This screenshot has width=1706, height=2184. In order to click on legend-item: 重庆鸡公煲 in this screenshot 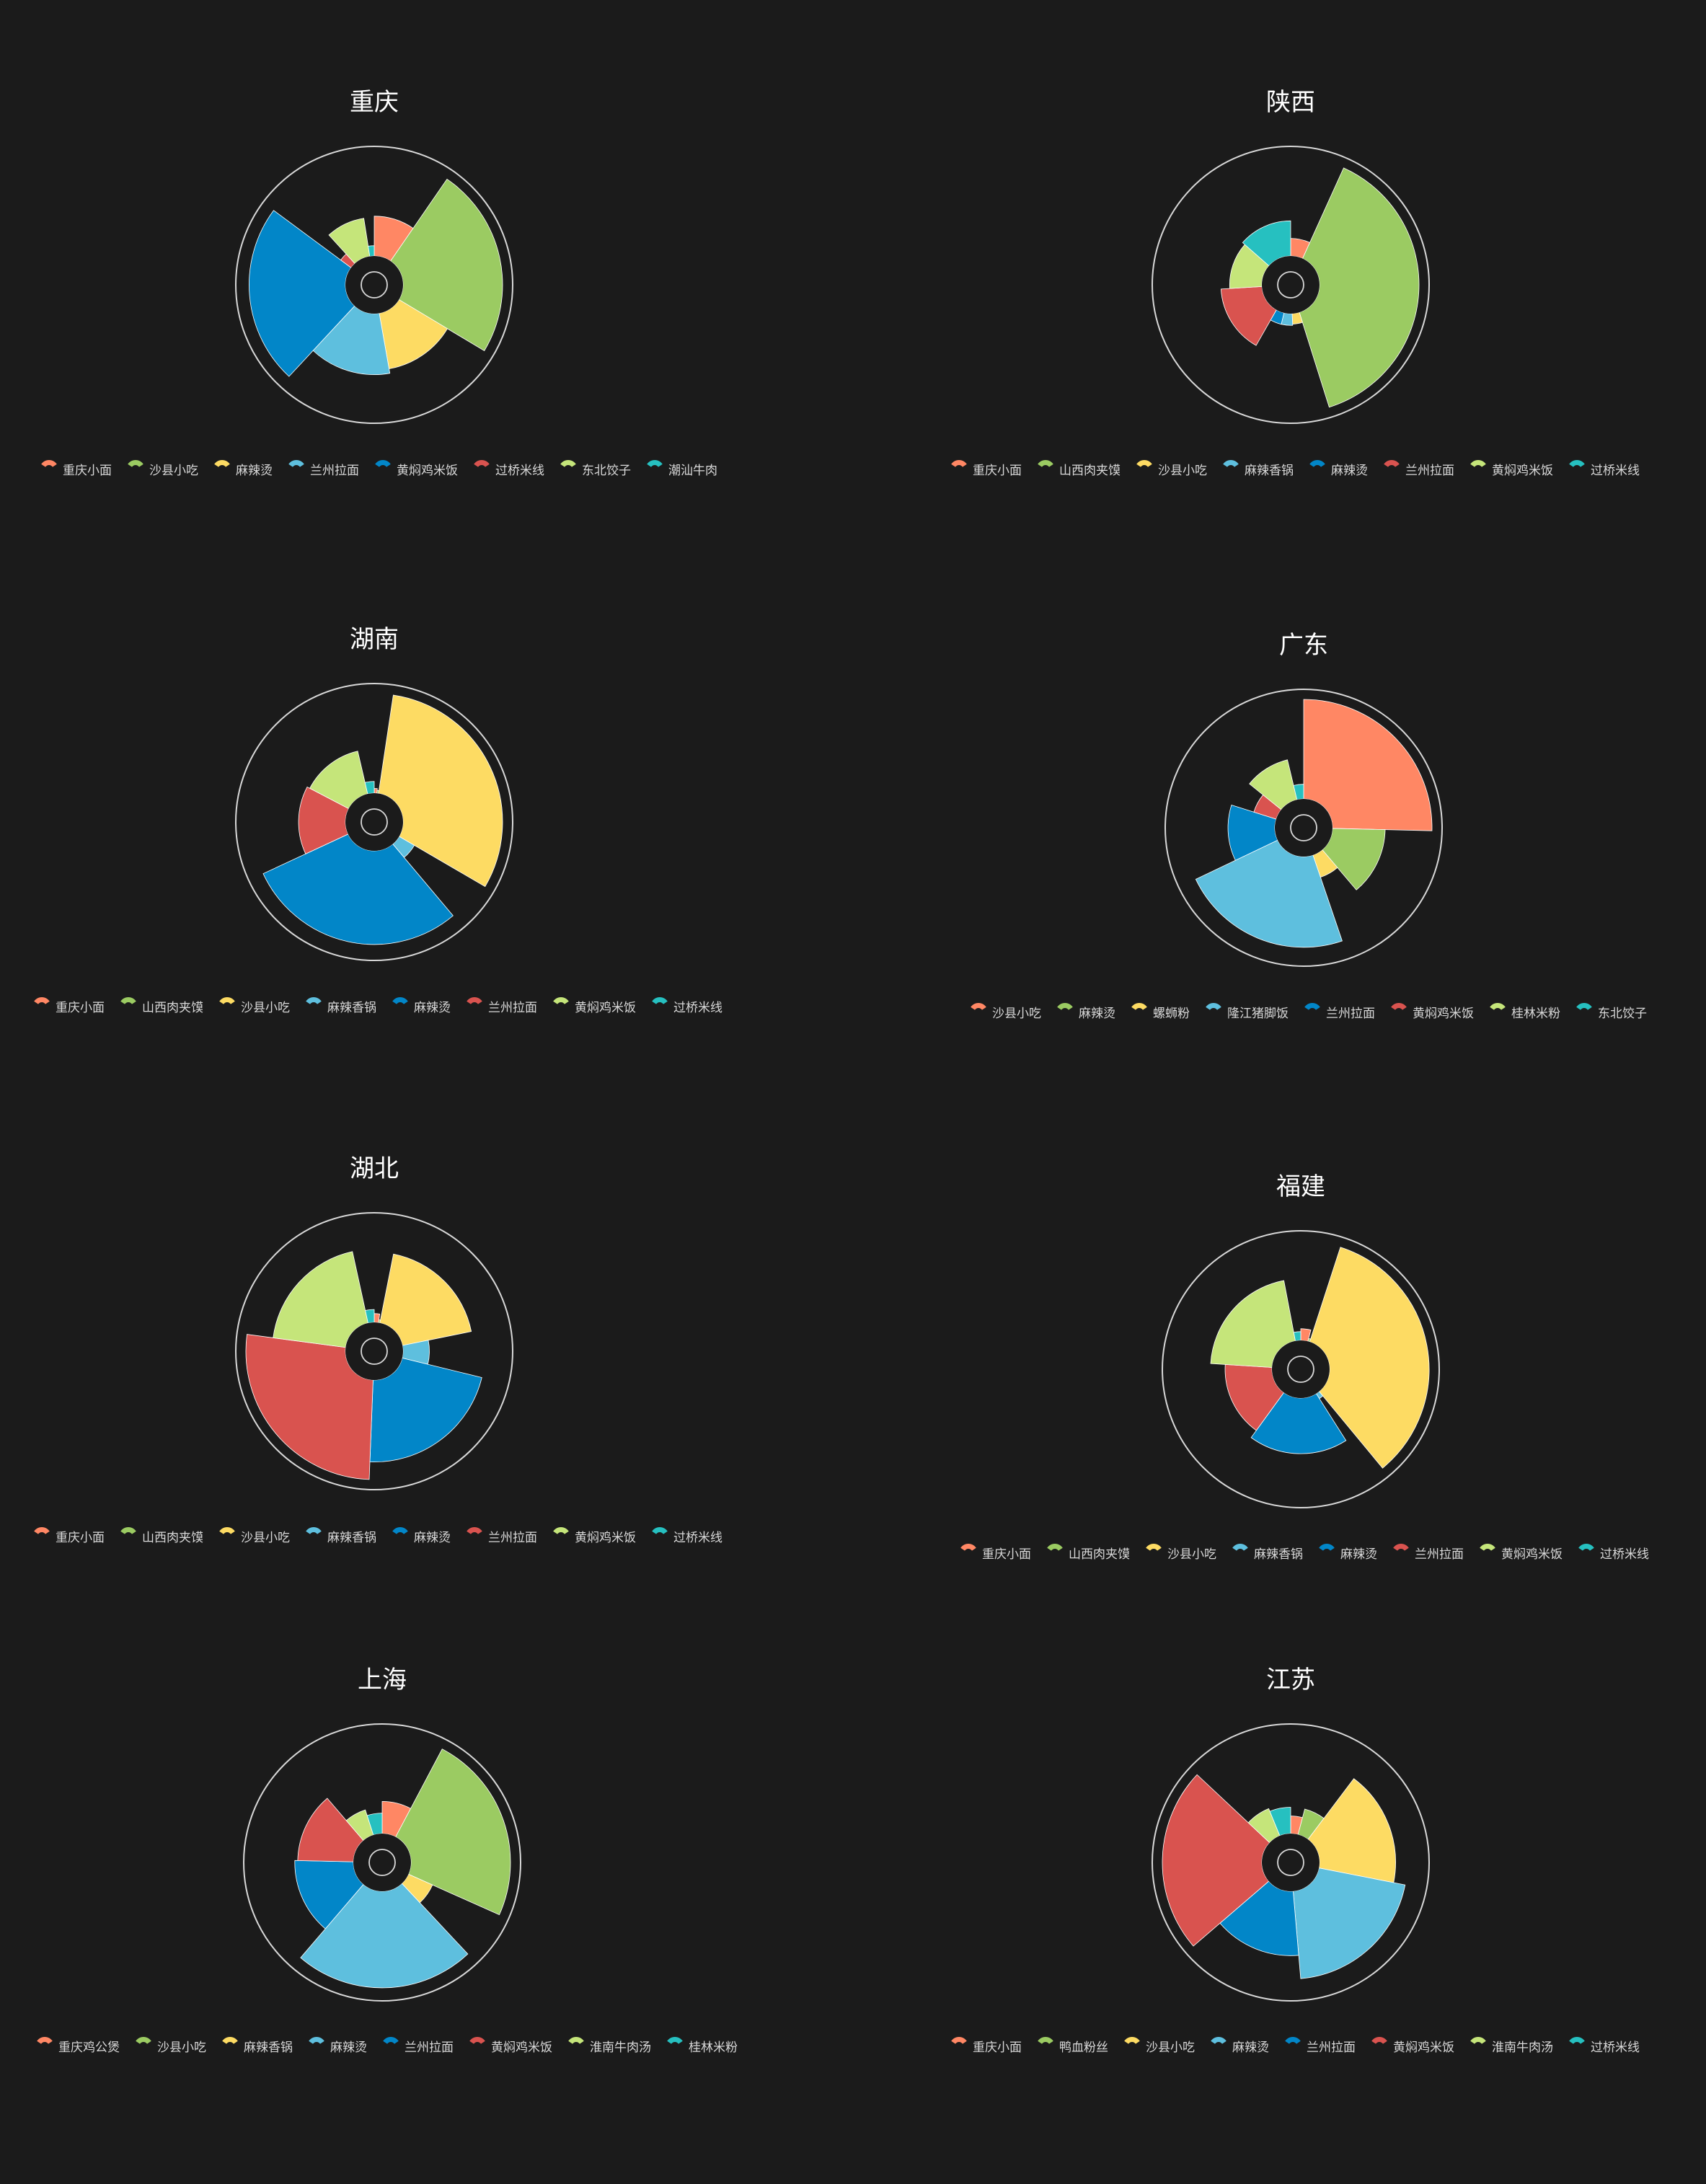, I will do `click(78, 2046)`.